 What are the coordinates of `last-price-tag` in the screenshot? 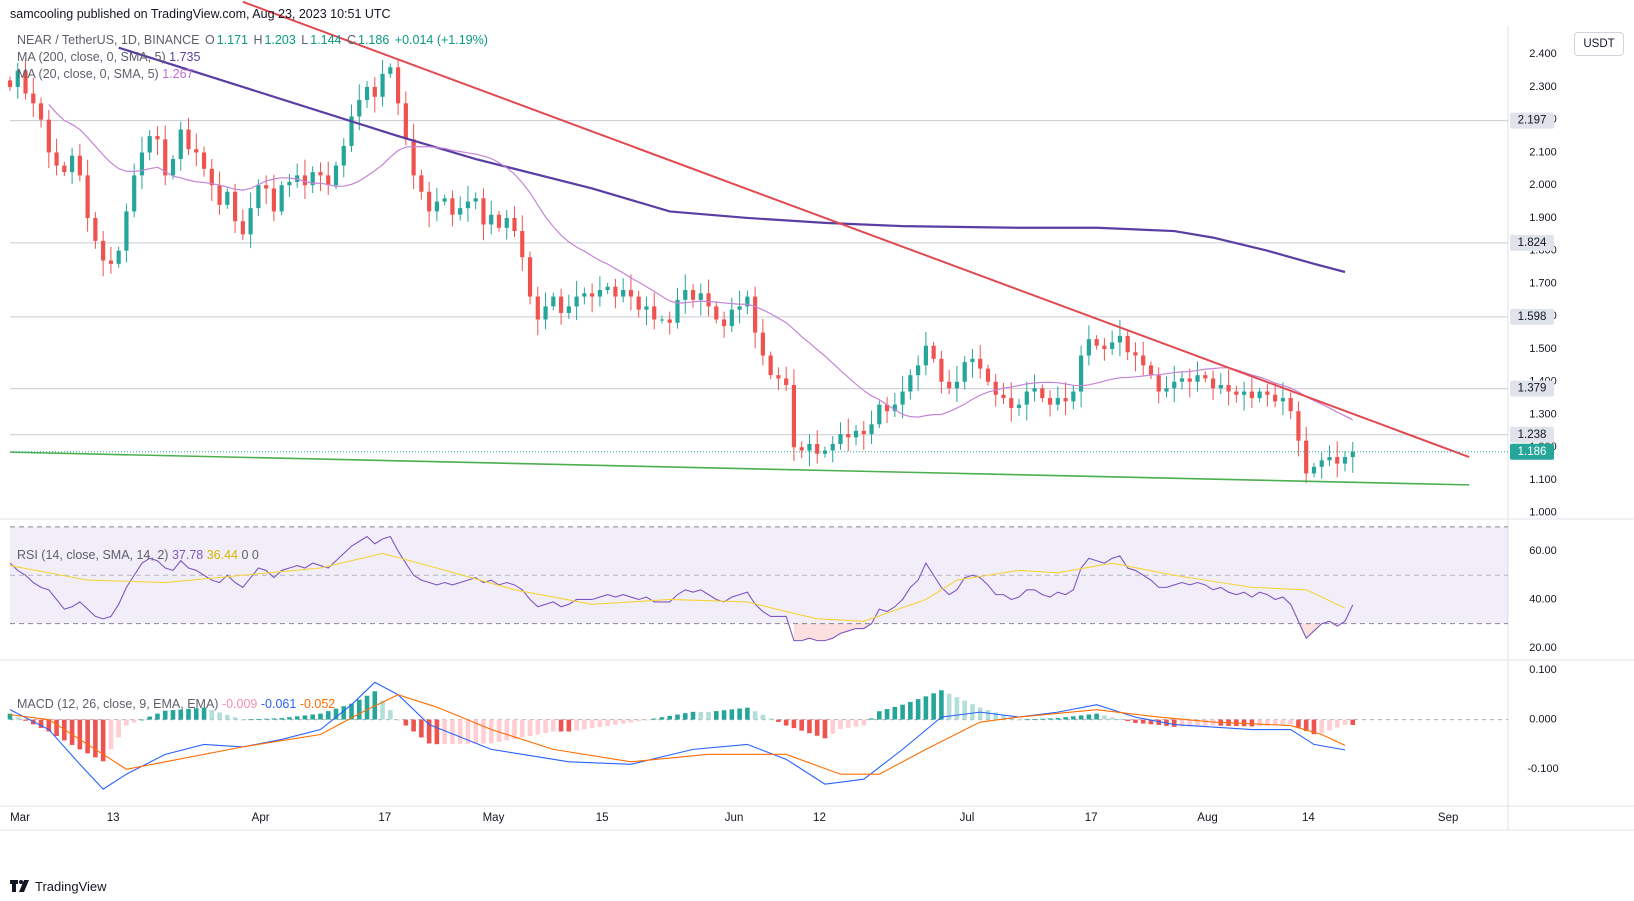 It's located at (1532, 451).